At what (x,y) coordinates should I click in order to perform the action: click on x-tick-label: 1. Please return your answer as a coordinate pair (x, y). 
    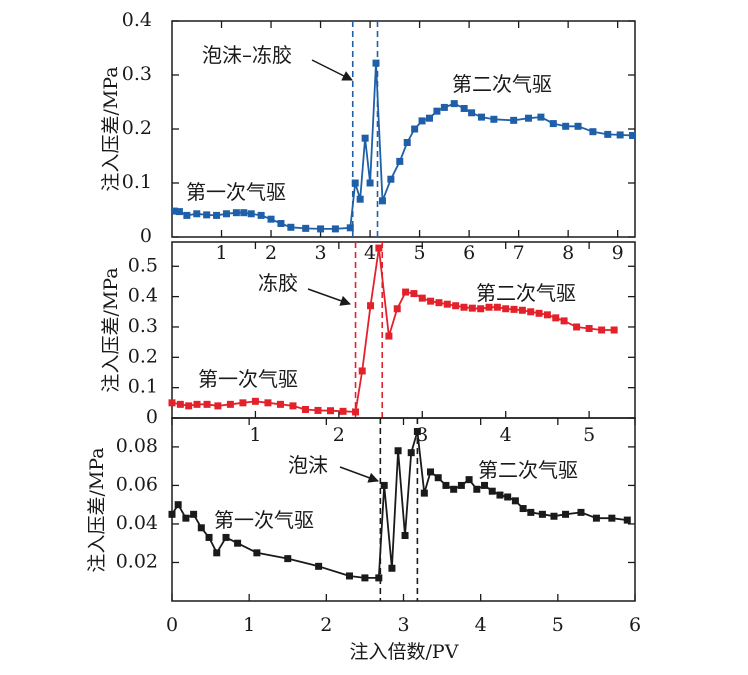
    Looking at the image, I should click on (249, 625).